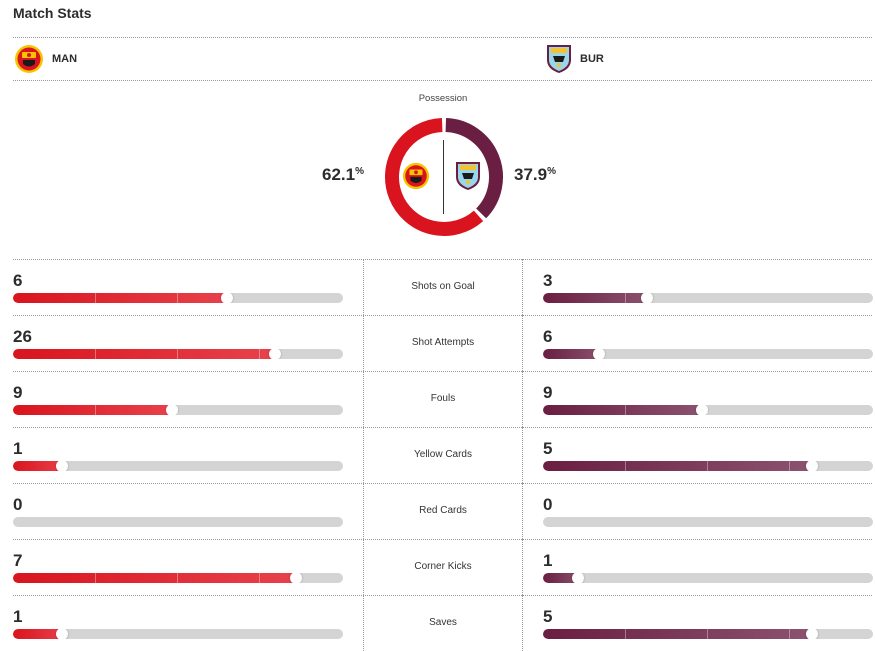 This screenshot has height=651, width=875. Describe the element at coordinates (343, 175) in the screenshot. I see `home-possession: 62.1%` at that location.